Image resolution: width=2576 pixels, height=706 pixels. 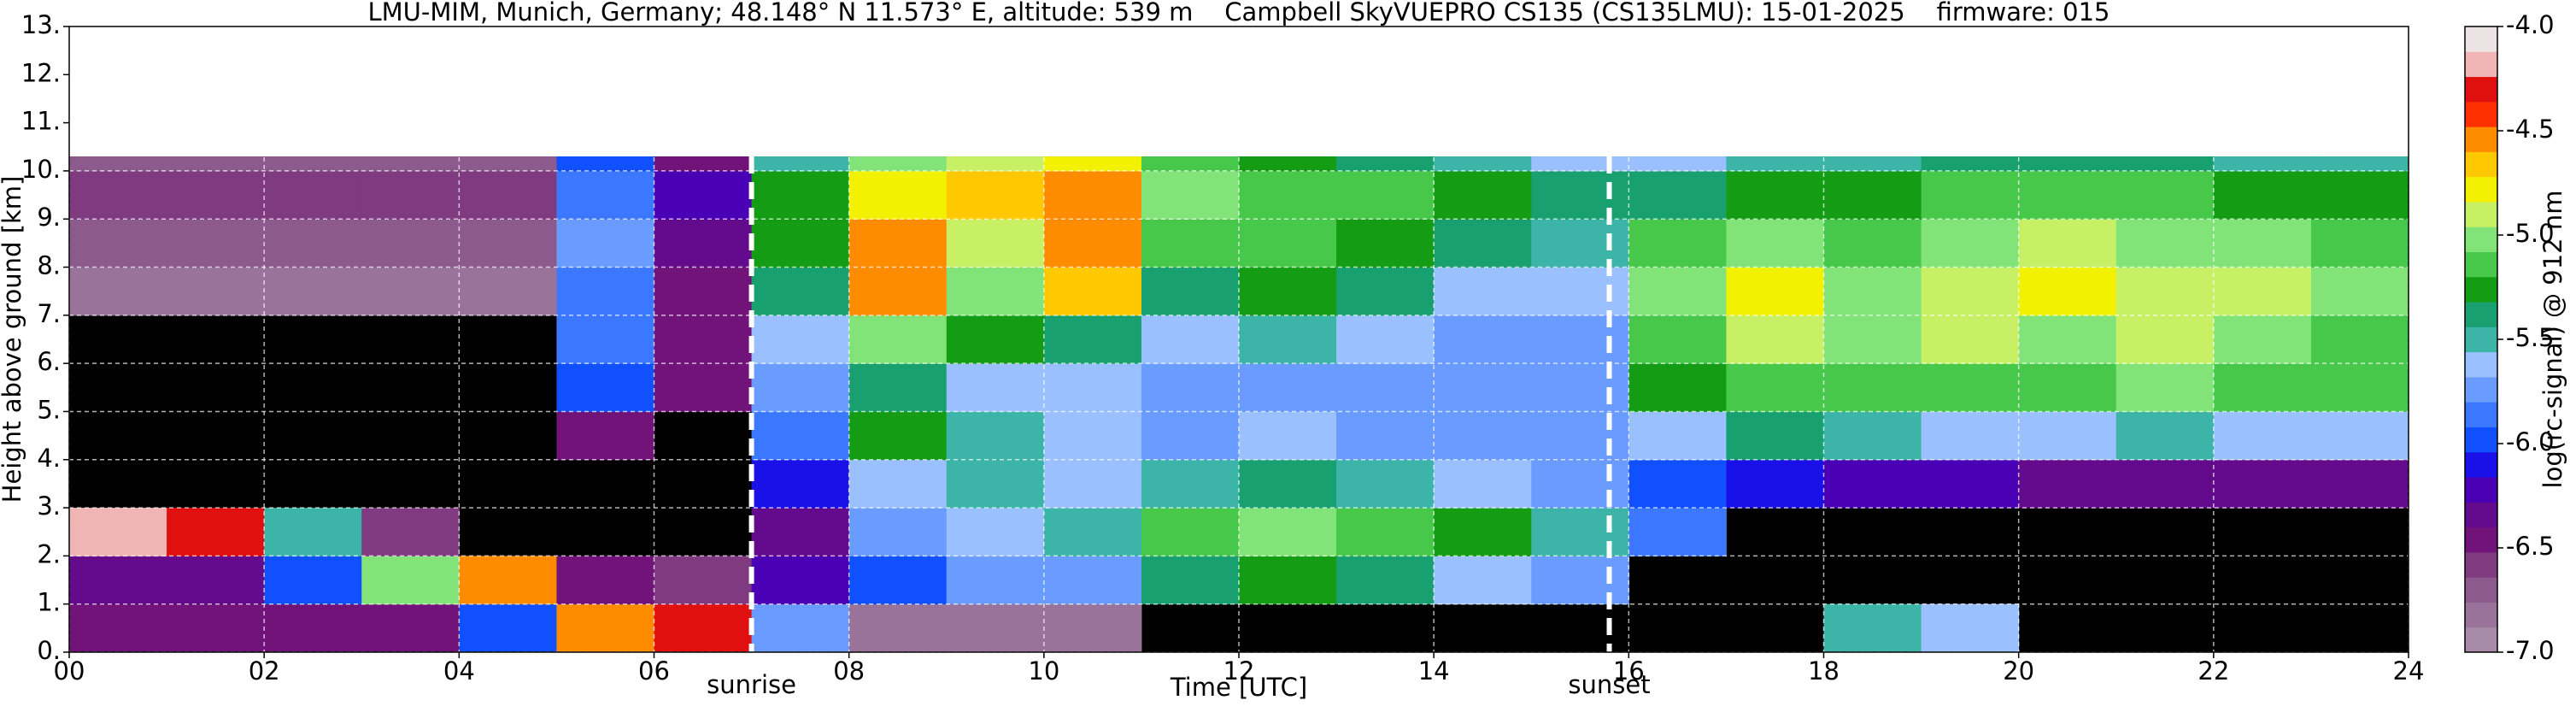 What do you see at coordinates (1434, 670) in the screenshot?
I see `x-tick-label: 14` at bounding box center [1434, 670].